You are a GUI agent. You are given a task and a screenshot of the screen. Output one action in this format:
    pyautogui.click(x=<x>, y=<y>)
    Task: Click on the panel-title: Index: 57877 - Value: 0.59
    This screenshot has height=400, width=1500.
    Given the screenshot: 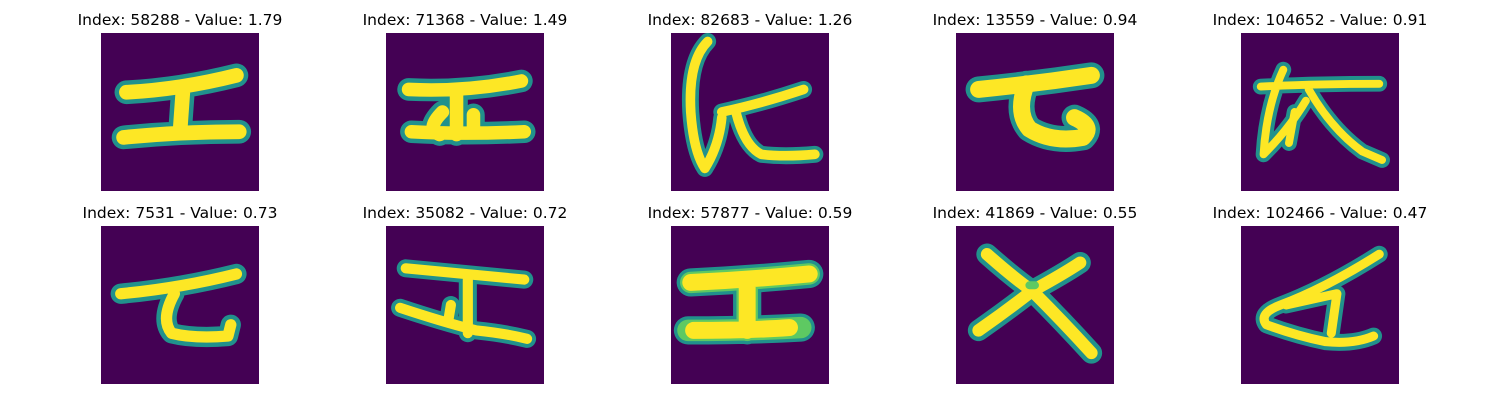 What is the action you would take?
    pyautogui.click(x=750, y=213)
    